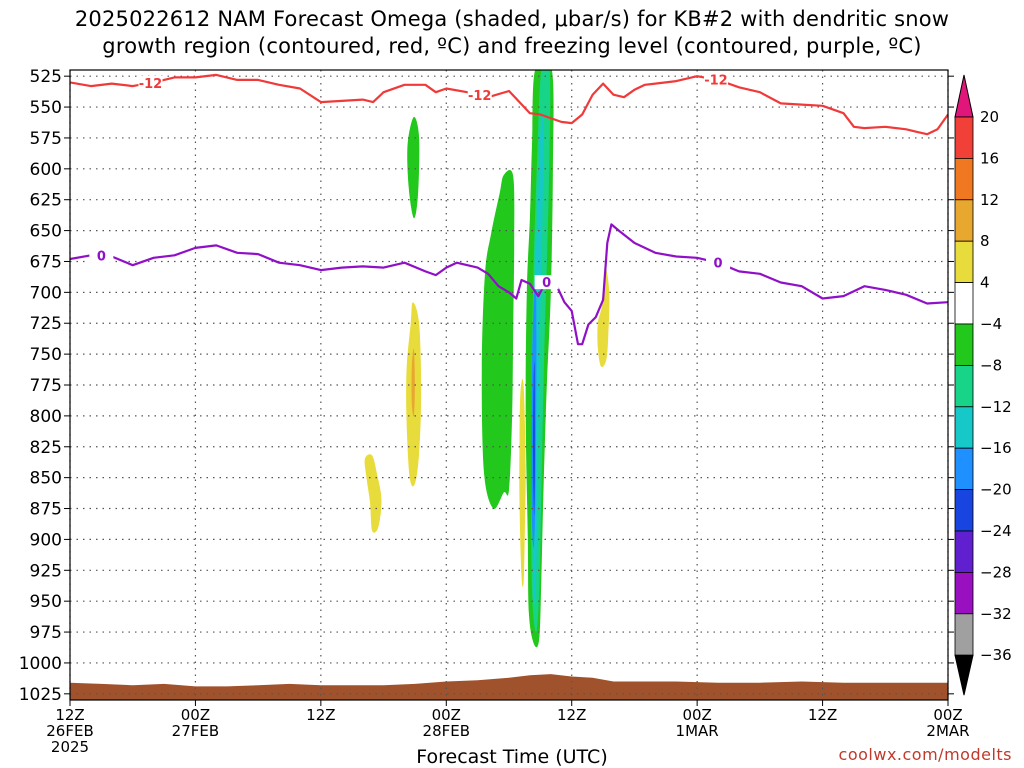 This screenshot has height=768, width=1024. I want to click on y-tick-label-800: 800, so click(46, 417).